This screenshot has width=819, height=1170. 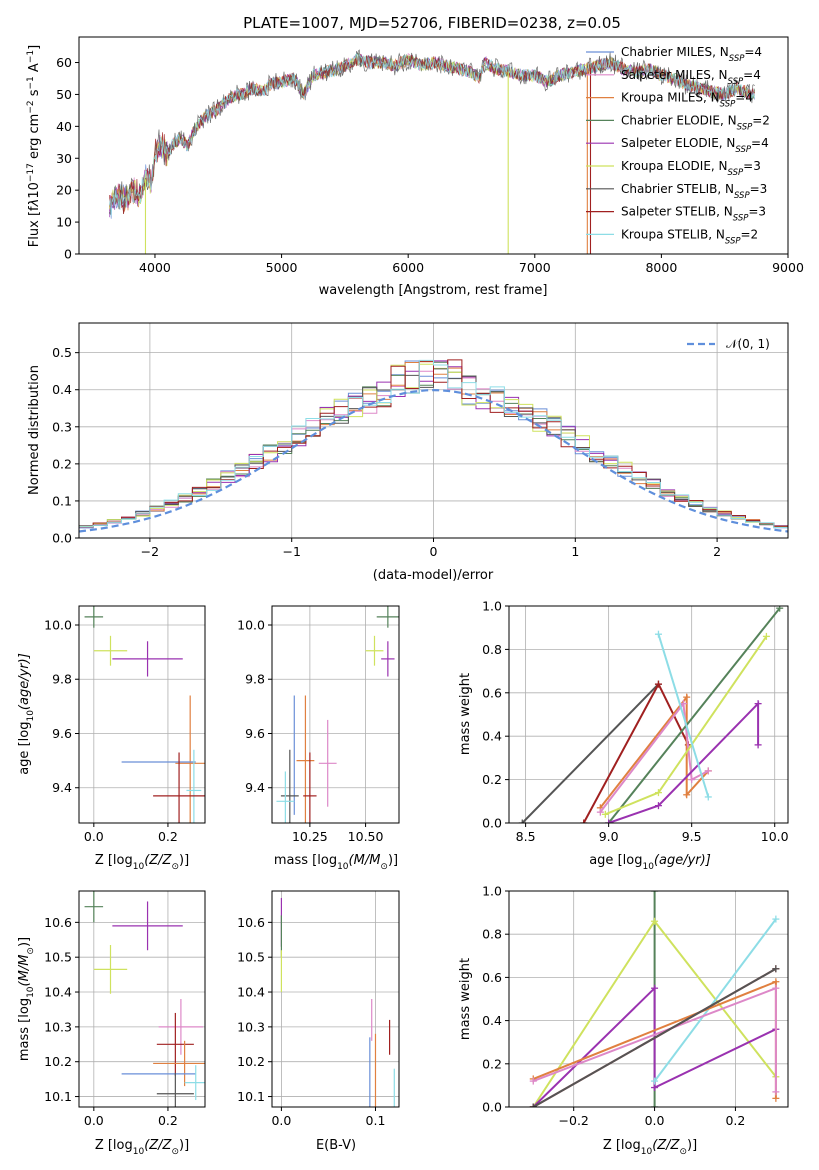 I want to click on legend-label: Kroupa STELIB, NSSP=2, so click(x=689, y=236).